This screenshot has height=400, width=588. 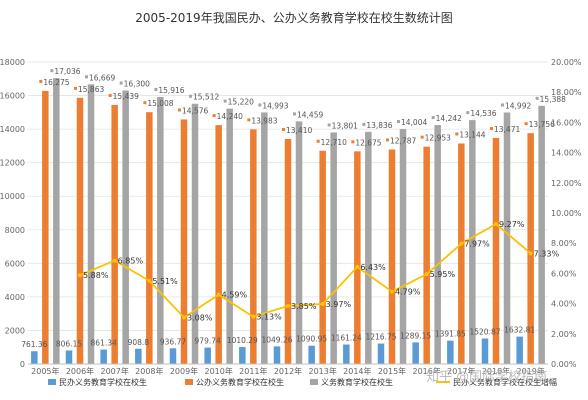 What do you see at coordinates (12, 96) in the screenshot?
I see `y-tick-label: 16000` at bounding box center [12, 96].